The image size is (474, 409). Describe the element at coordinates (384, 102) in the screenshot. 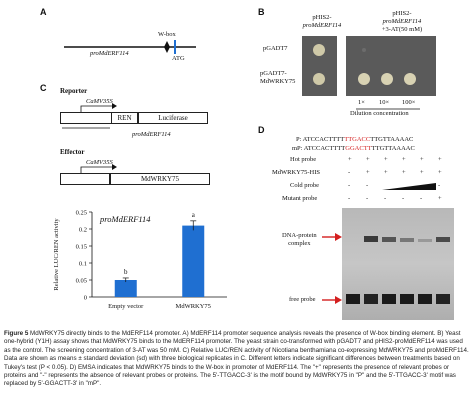

I see `dilution-10x: 10×` at that location.